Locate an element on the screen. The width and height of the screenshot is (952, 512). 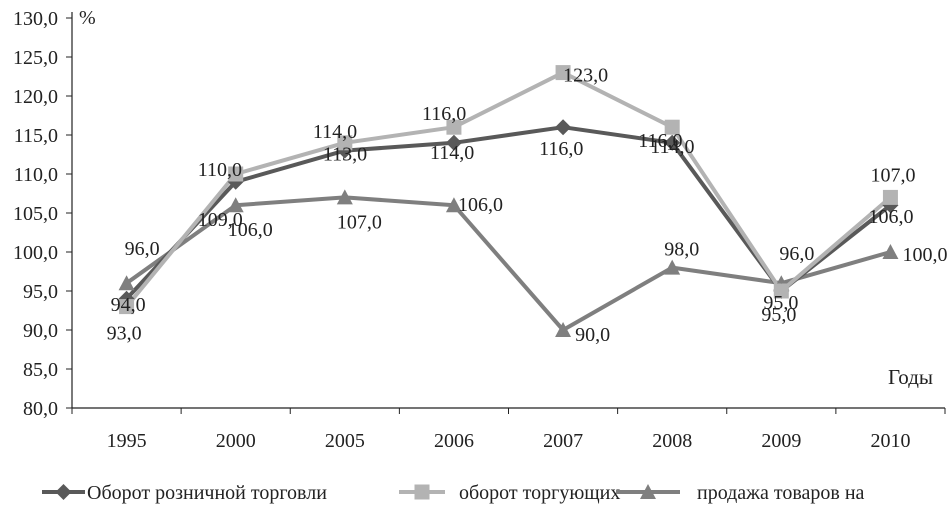
x-tick-label: 2008 is located at coordinates (672, 441).